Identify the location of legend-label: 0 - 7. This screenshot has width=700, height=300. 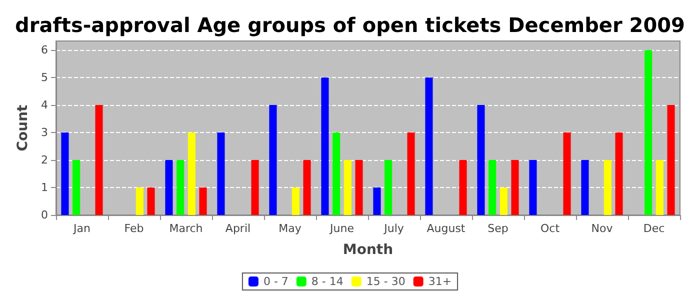
(275, 281).